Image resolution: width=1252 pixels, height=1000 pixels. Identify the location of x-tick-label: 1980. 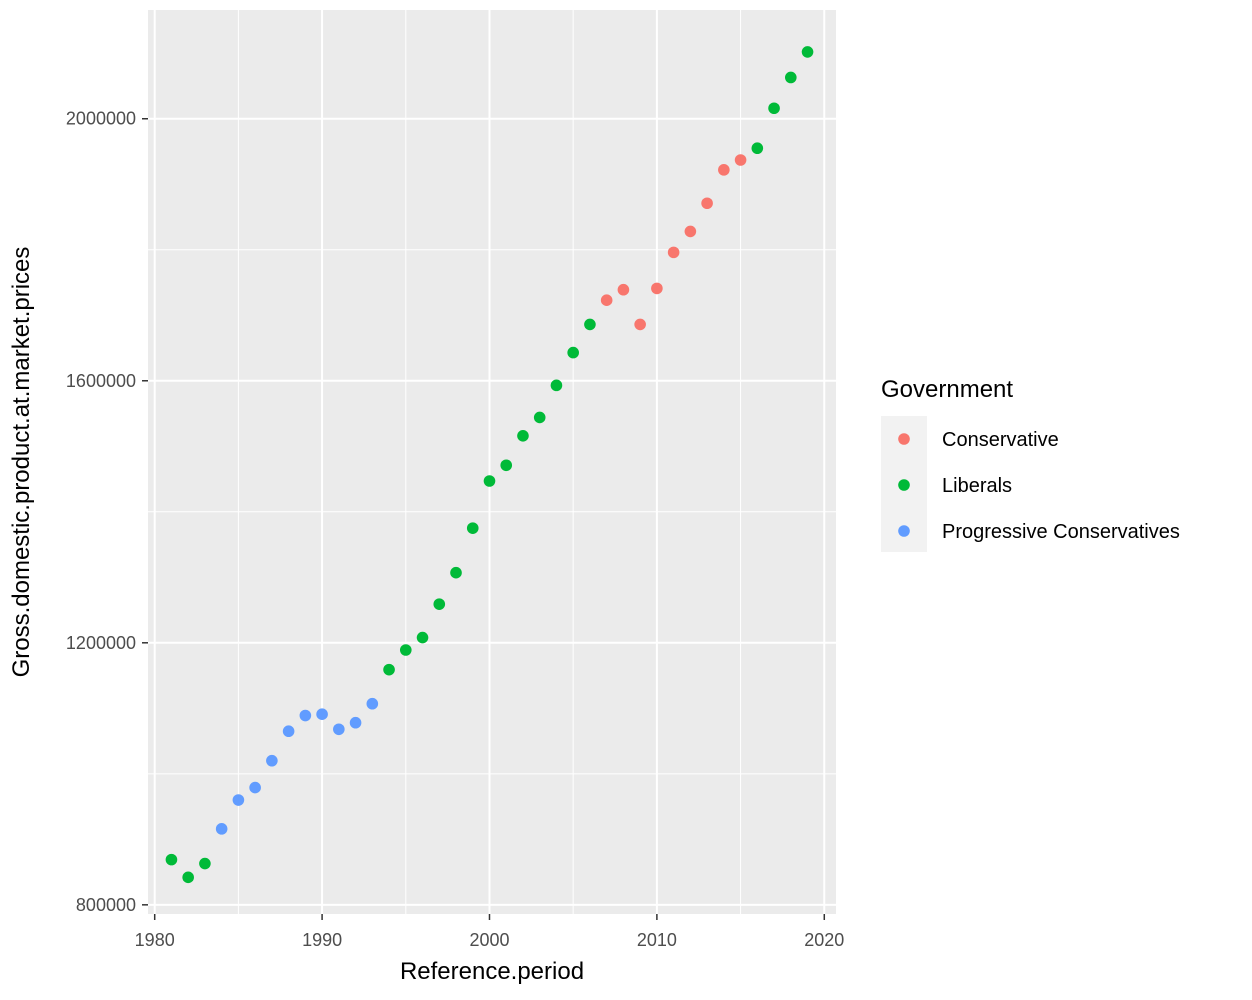
(155, 940).